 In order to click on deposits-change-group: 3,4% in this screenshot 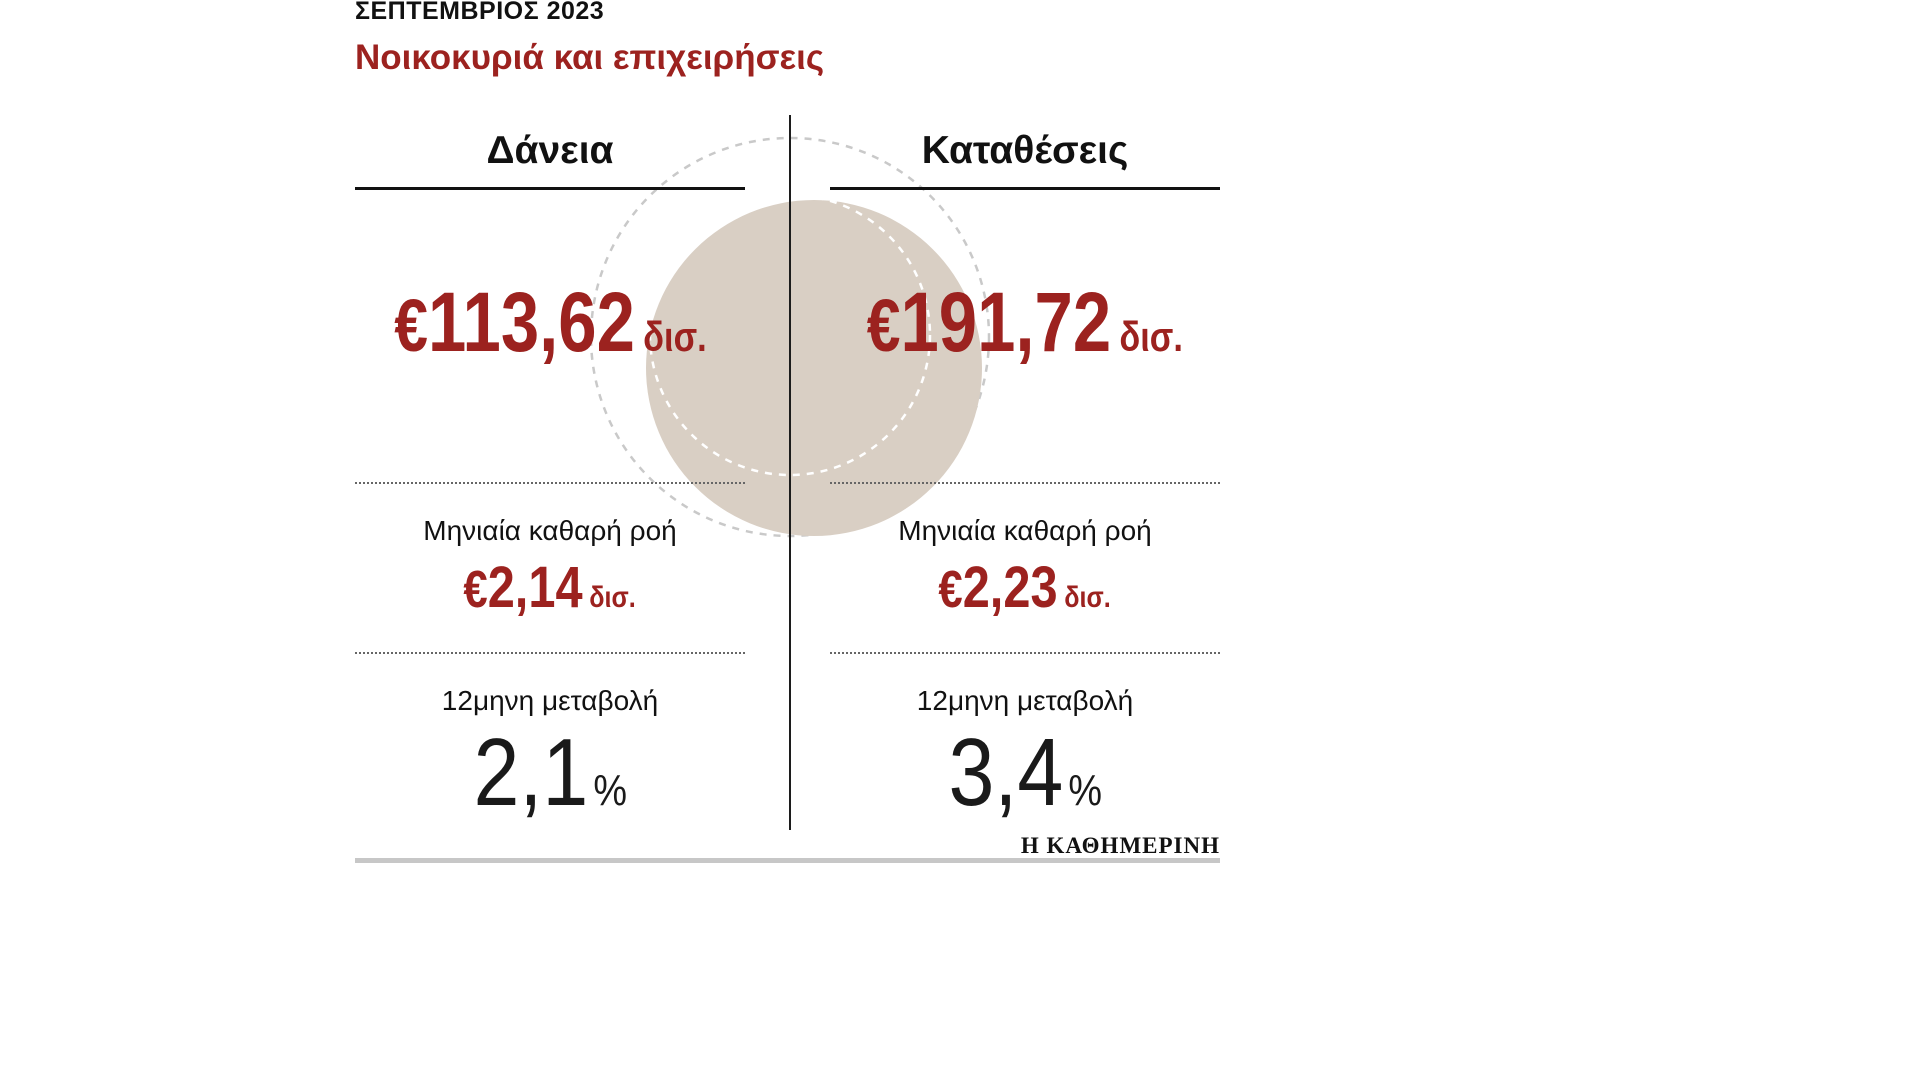, I will do `click(1025, 786)`.